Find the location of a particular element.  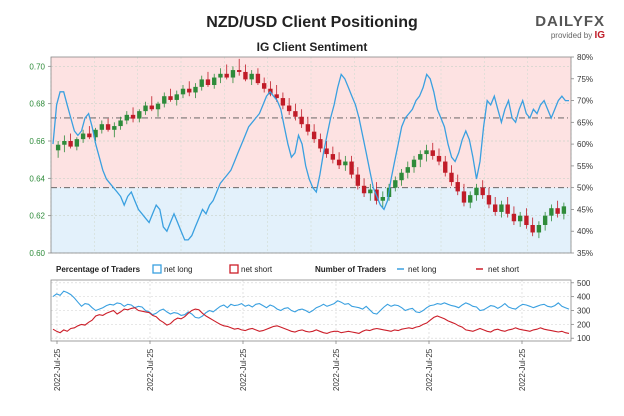

plot-frame is located at coordinates (311, 310).